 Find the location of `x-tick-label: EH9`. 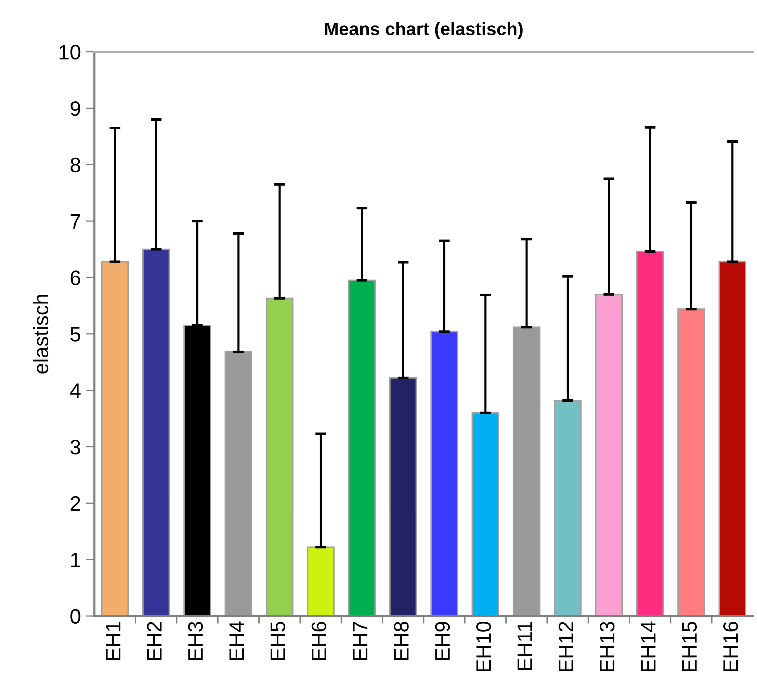

x-tick-label: EH9 is located at coordinates (442, 641).